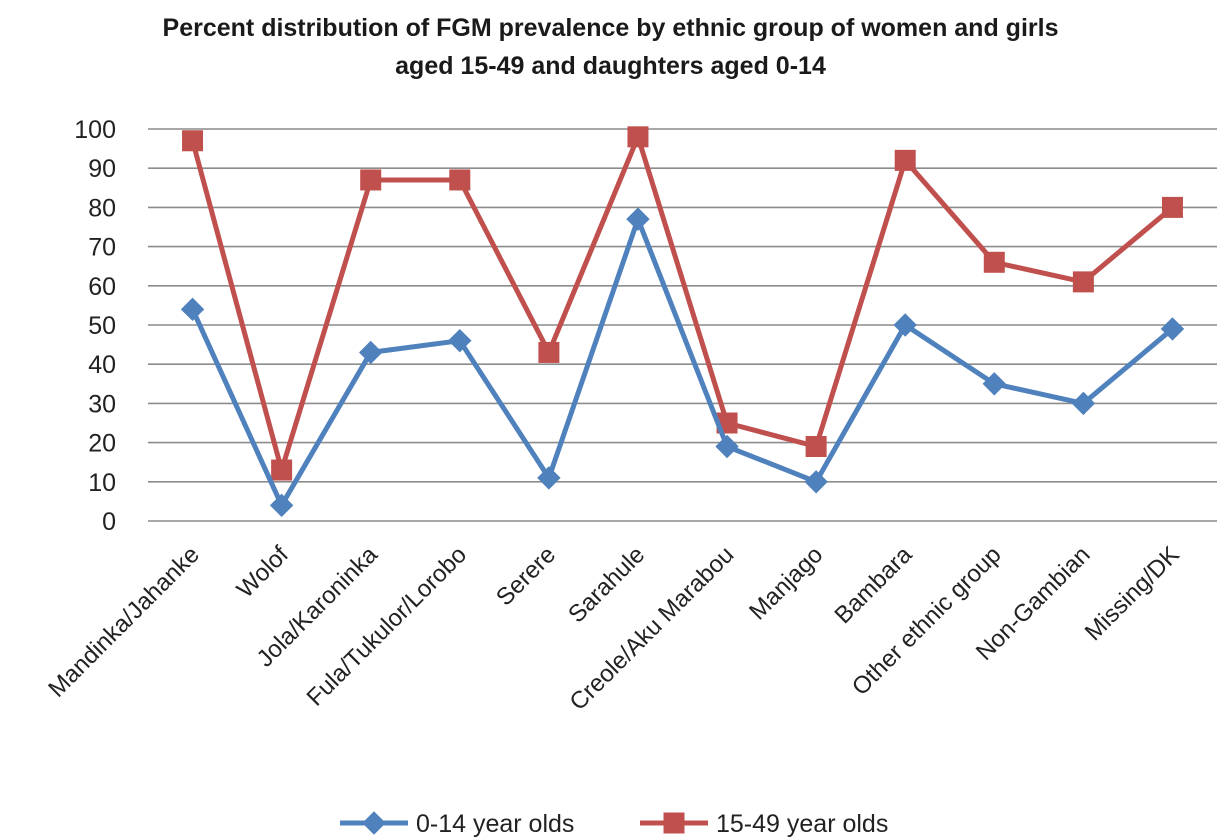 Image resolution: width=1221 pixels, height=840 pixels. I want to click on legend-label: 0-14 year olds, so click(495, 824).